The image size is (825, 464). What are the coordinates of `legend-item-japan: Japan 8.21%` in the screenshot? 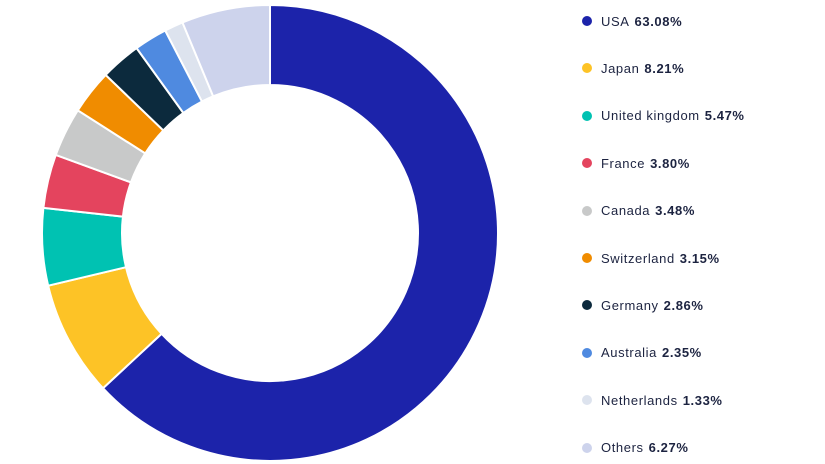 It's located at (633, 68).